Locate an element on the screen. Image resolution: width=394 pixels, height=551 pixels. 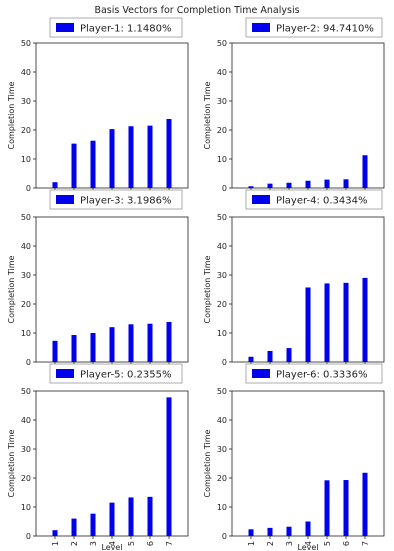
legend-label: Player-3: 3.1986% is located at coordinates (126, 201).